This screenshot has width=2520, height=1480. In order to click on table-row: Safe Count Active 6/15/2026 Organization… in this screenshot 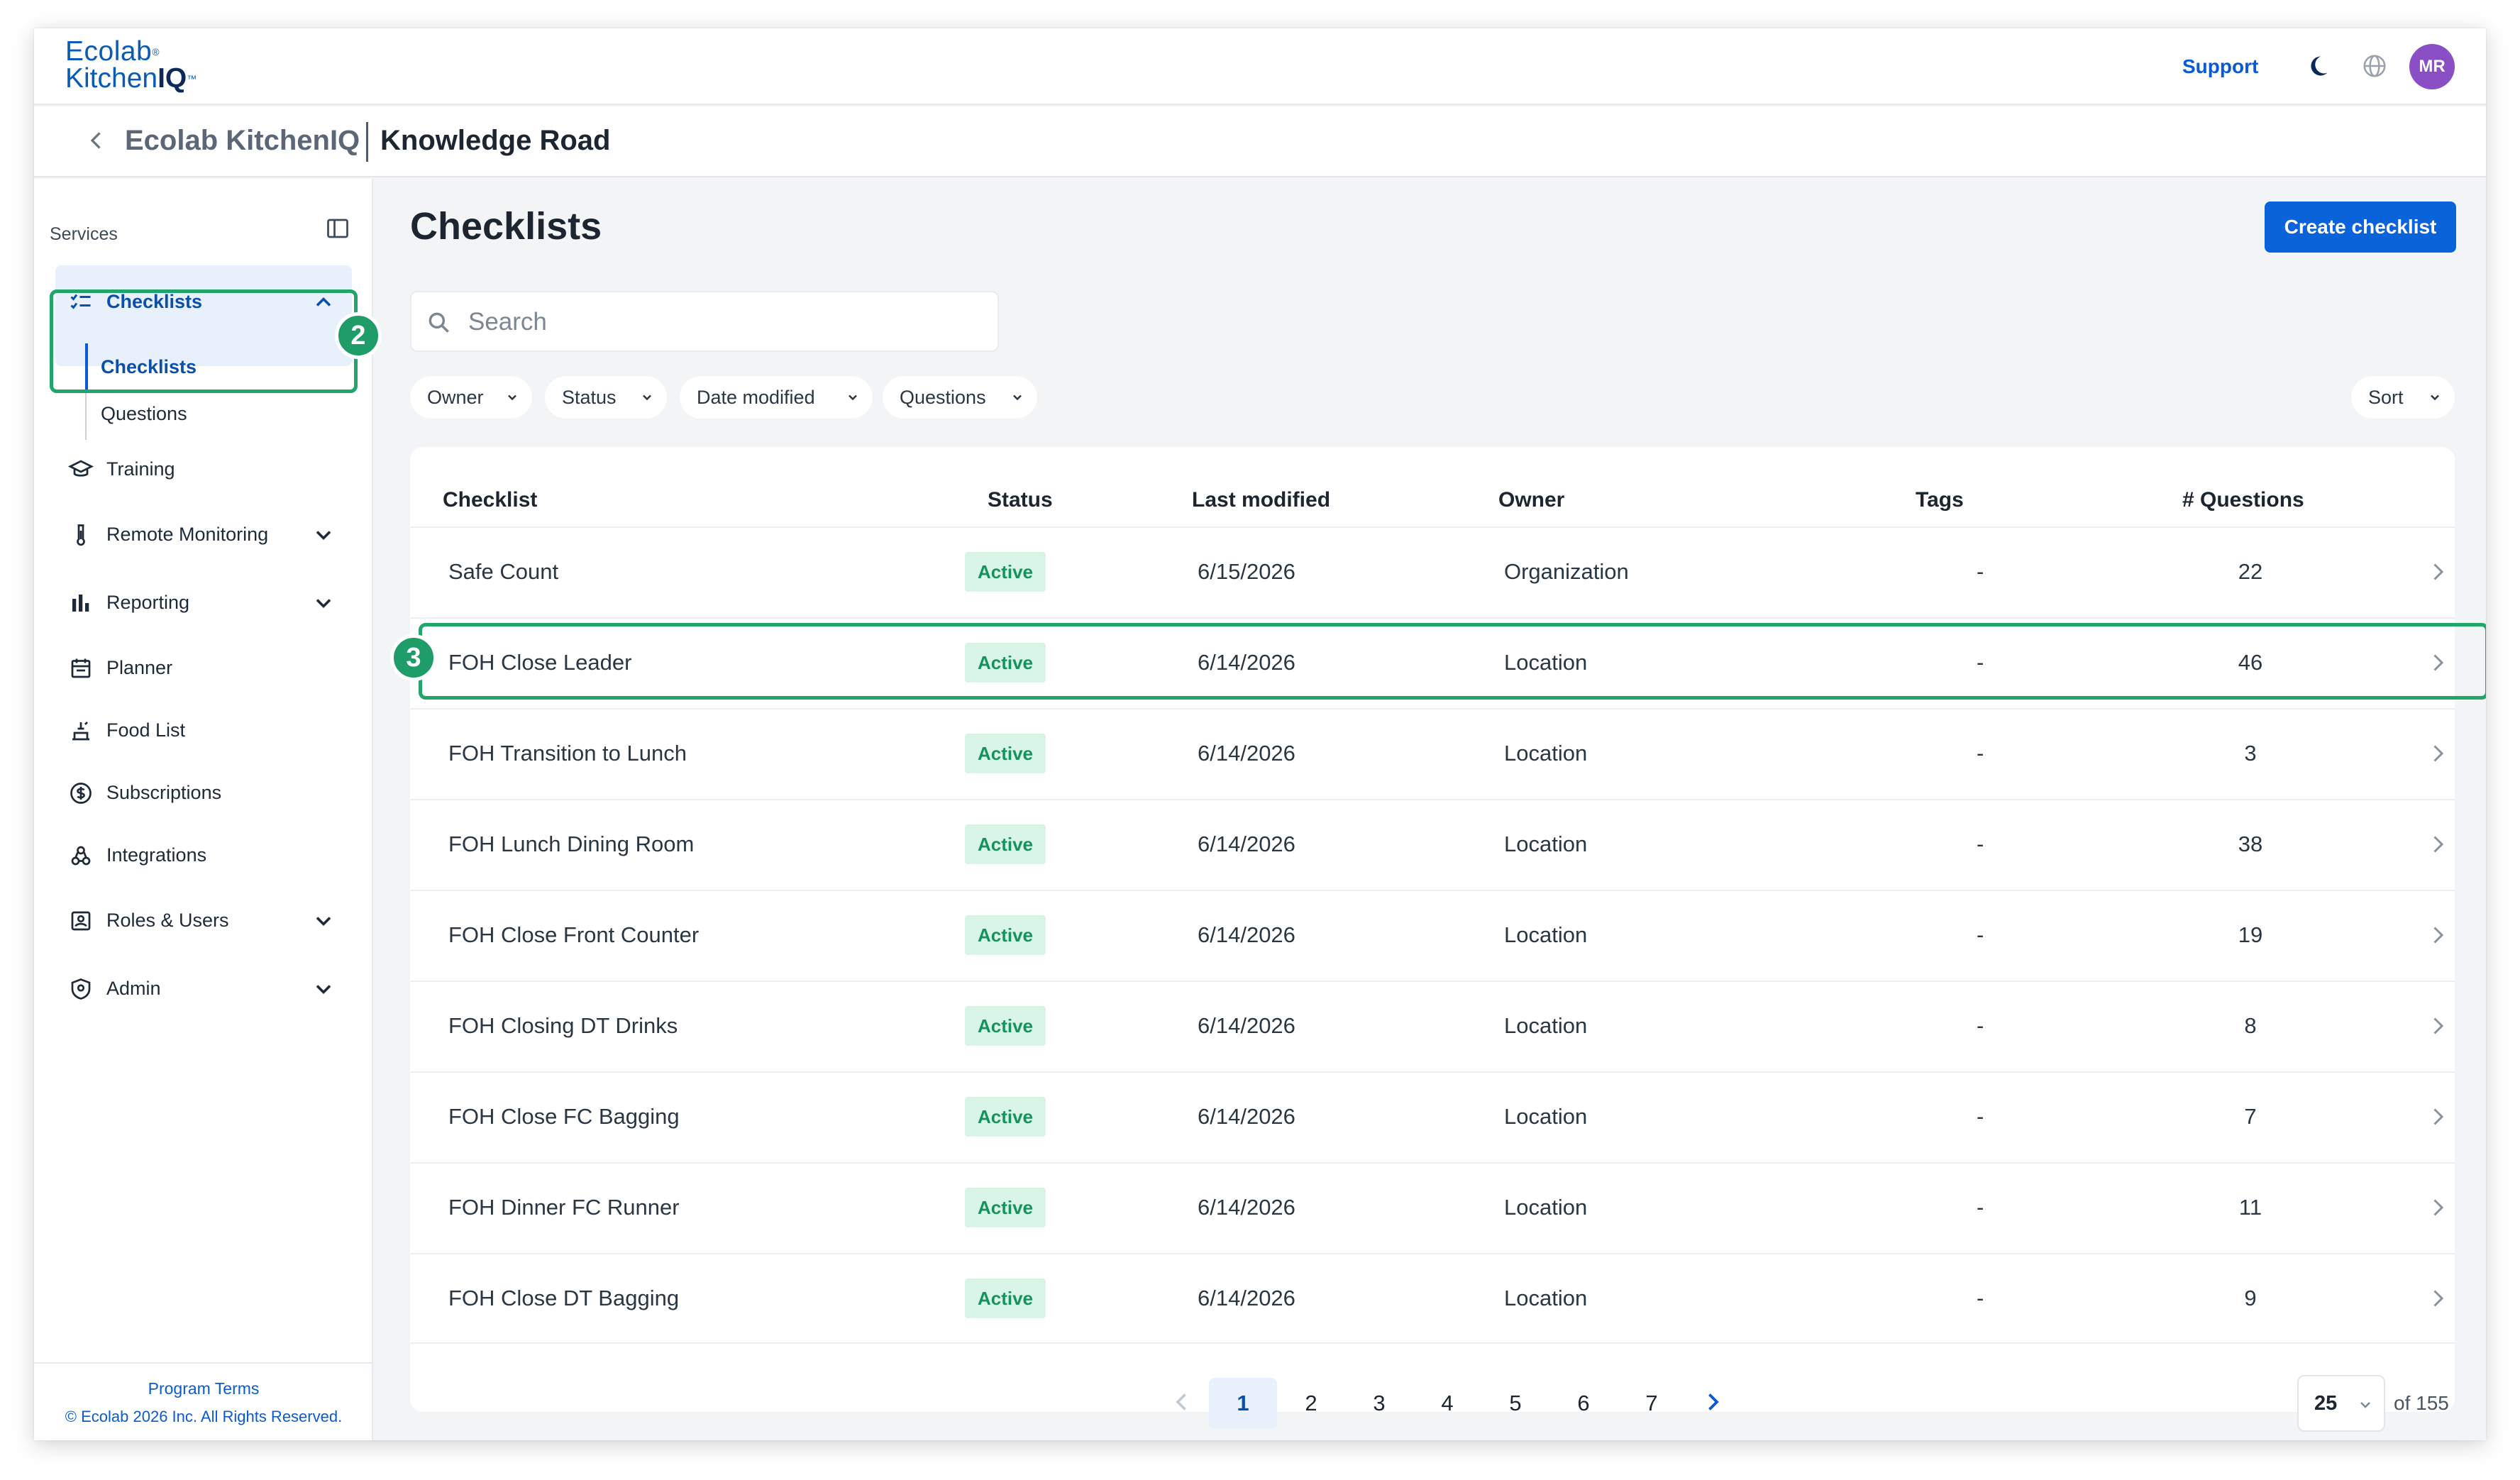, I will do `click(1432, 571)`.